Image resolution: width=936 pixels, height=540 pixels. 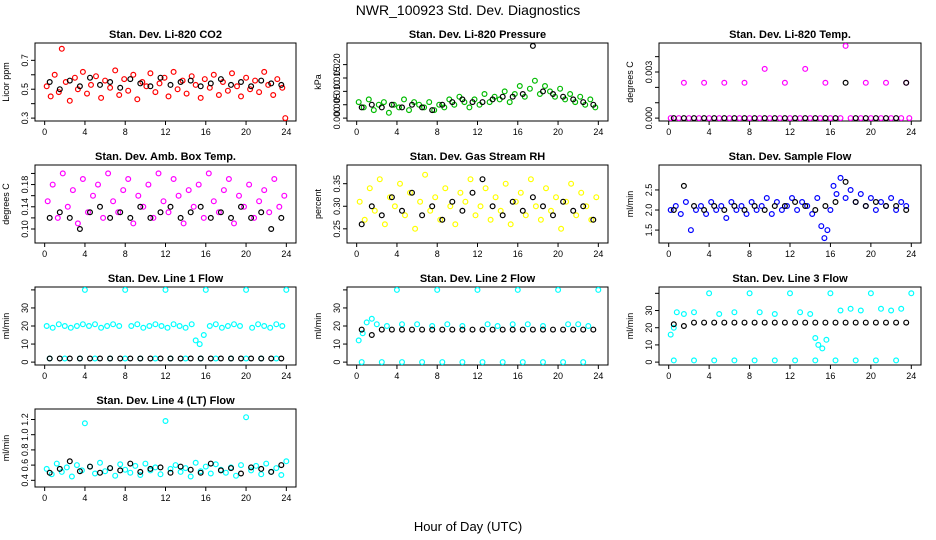 What do you see at coordinates (437, 376) in the screenshot?
I see `x-tick-label: 8` at bounding box center [437, 376].